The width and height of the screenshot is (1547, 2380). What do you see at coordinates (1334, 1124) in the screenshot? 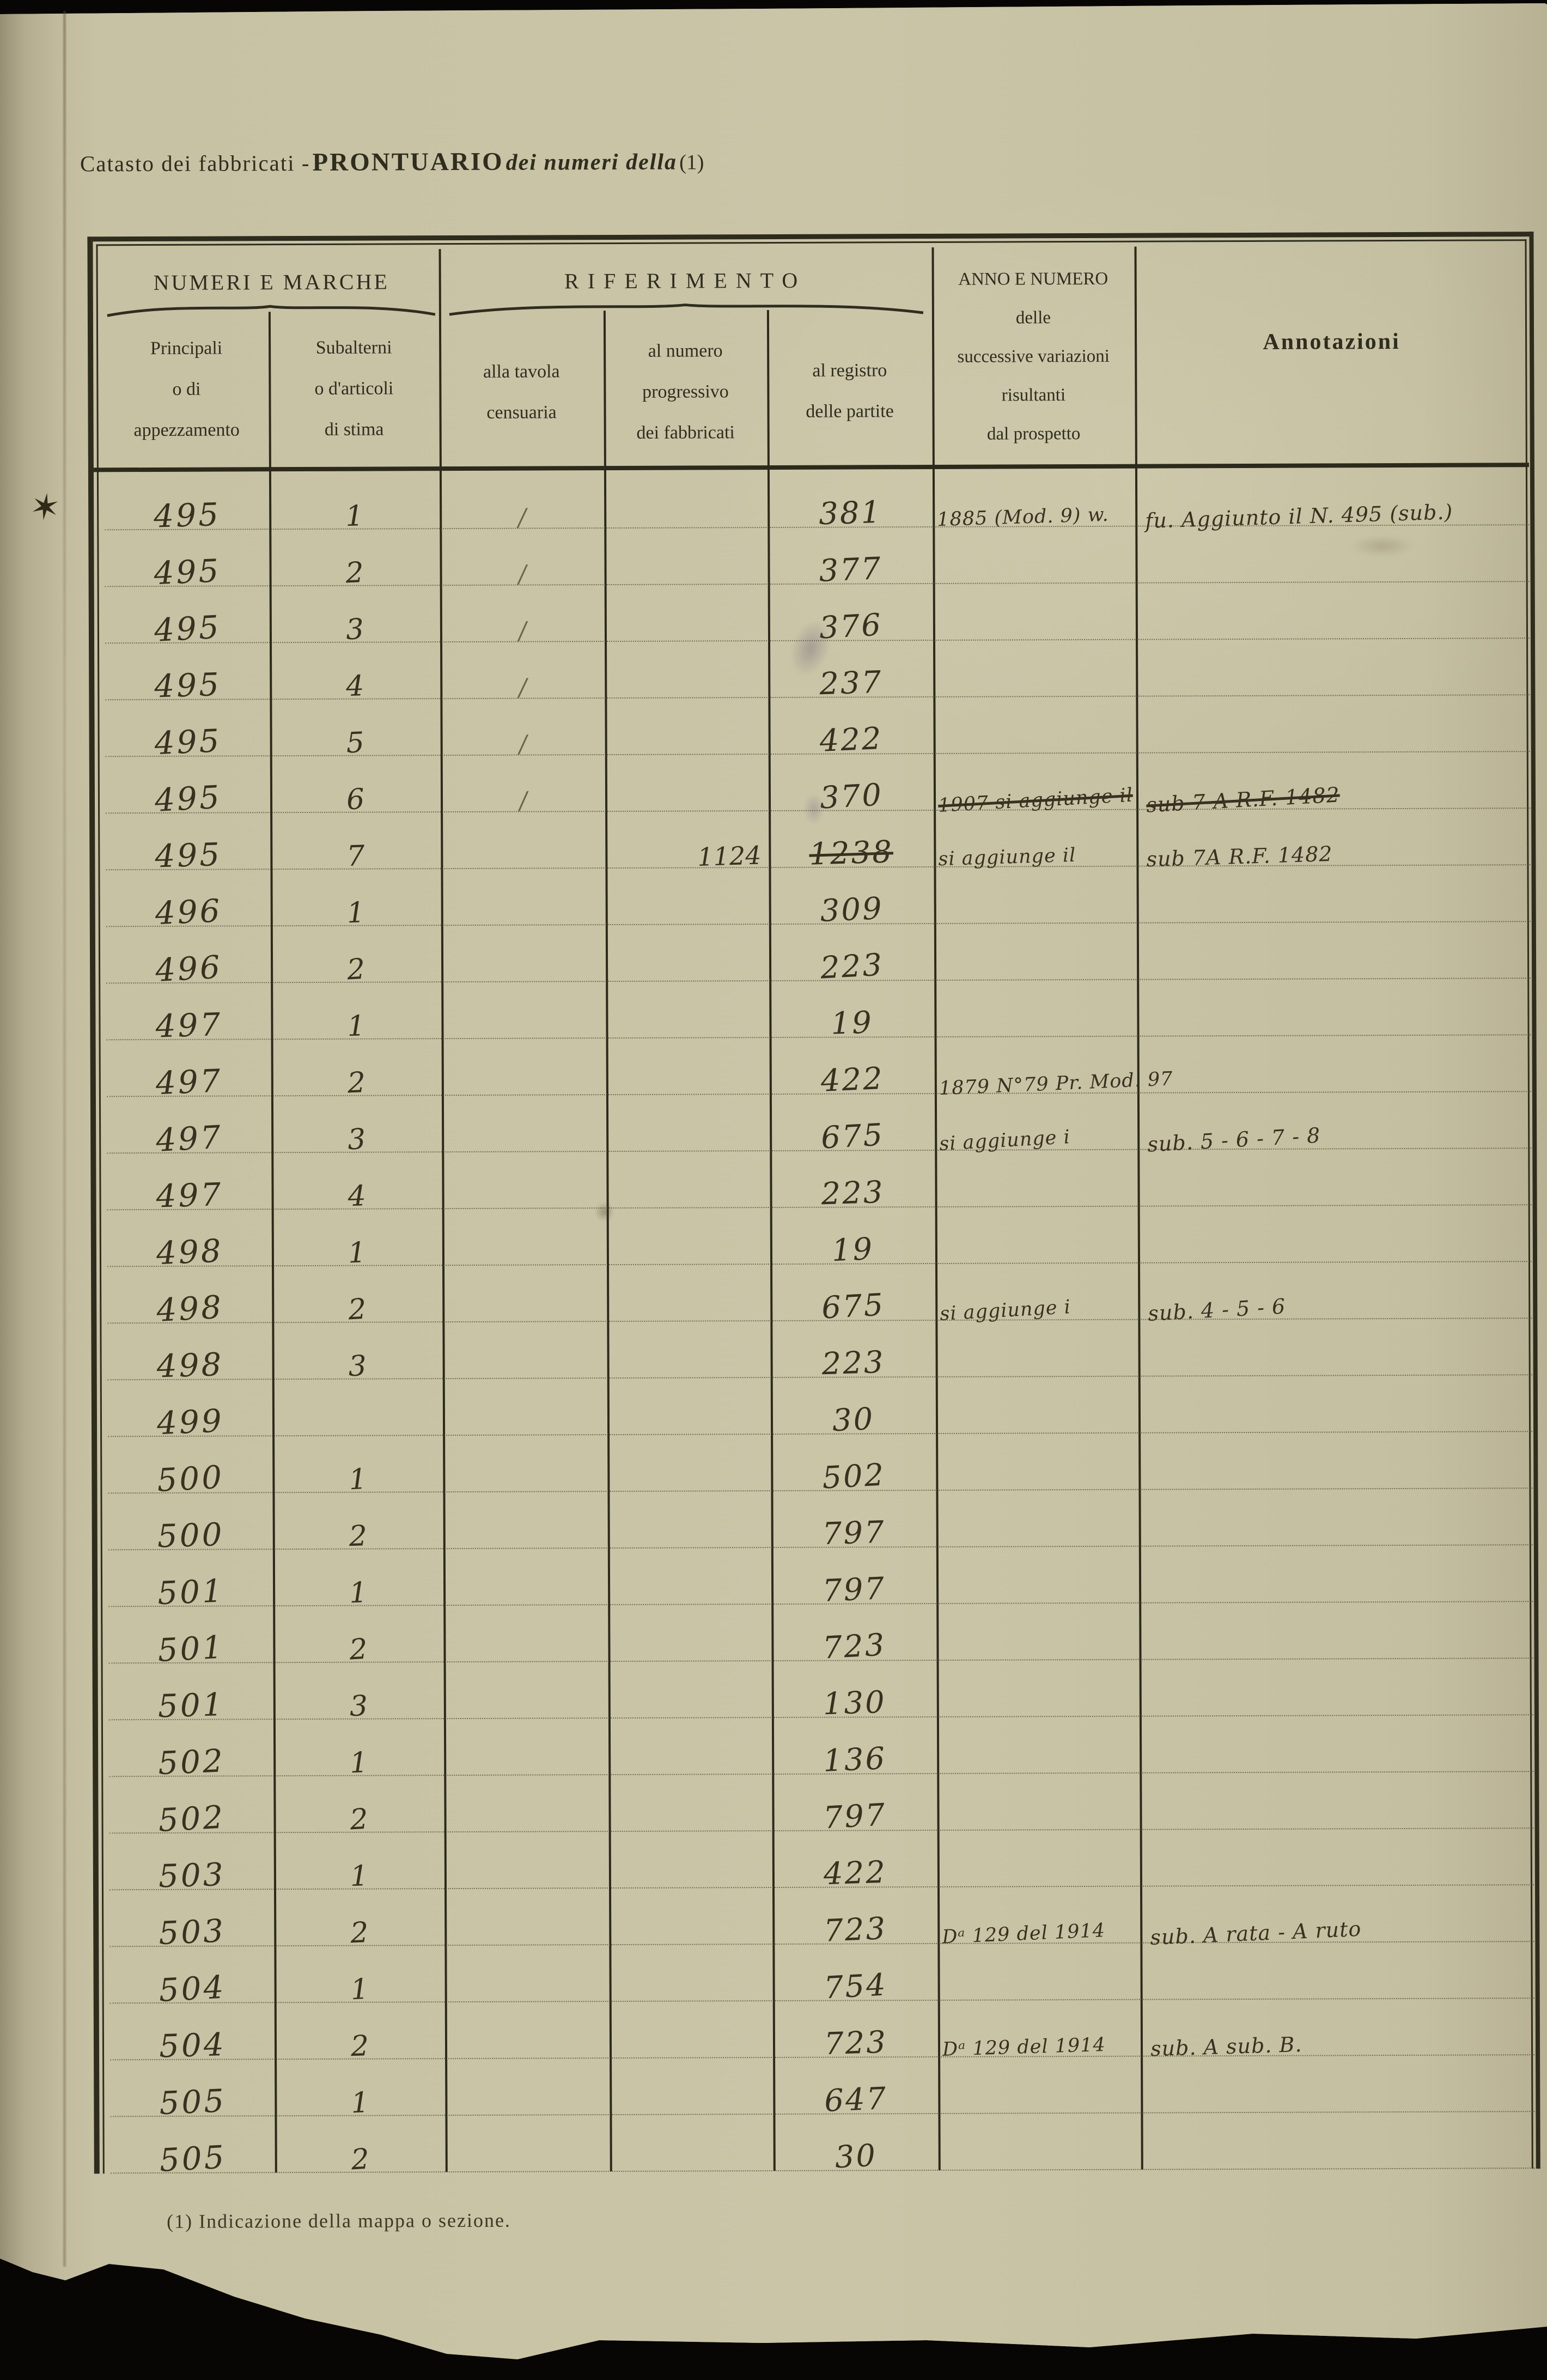
I see `cell-annotazione: sub. 5 - 6 - 7 - 8` at bounding box center [1334, 1124].